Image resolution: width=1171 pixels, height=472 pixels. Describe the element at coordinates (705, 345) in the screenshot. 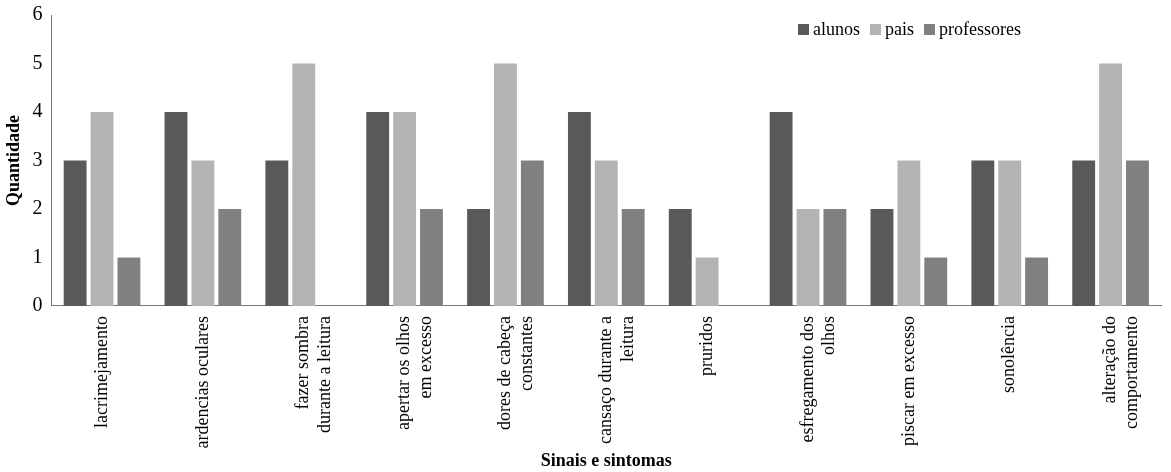

I see `x-tick-label: pruridos` at that location.